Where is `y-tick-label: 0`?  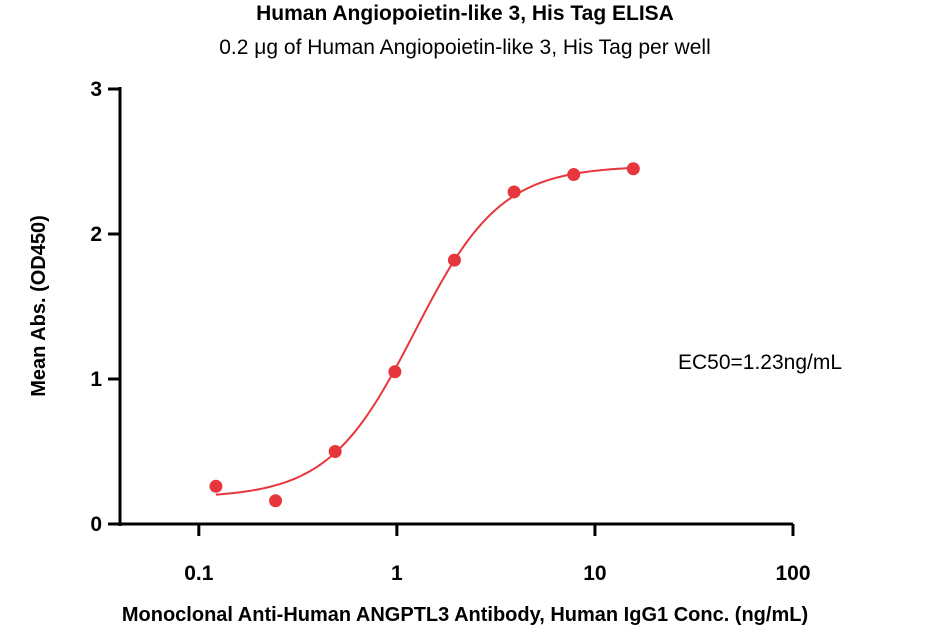 y-tick-label: 0 is located at coordinates (96, 524).